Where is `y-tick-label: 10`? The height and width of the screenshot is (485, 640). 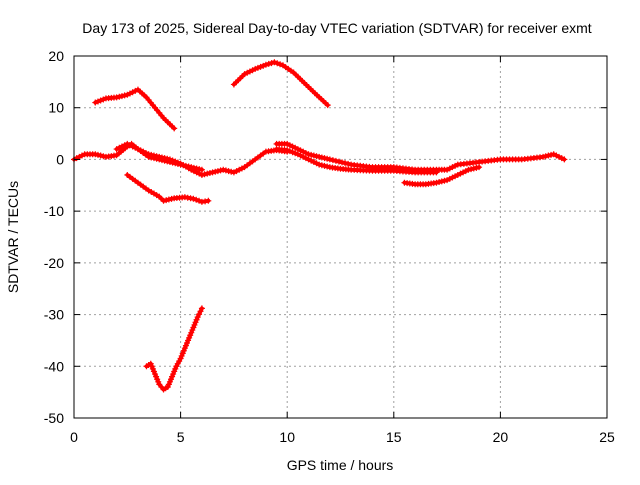
y-tick-label: 10 is located at coordinates (56, 108).